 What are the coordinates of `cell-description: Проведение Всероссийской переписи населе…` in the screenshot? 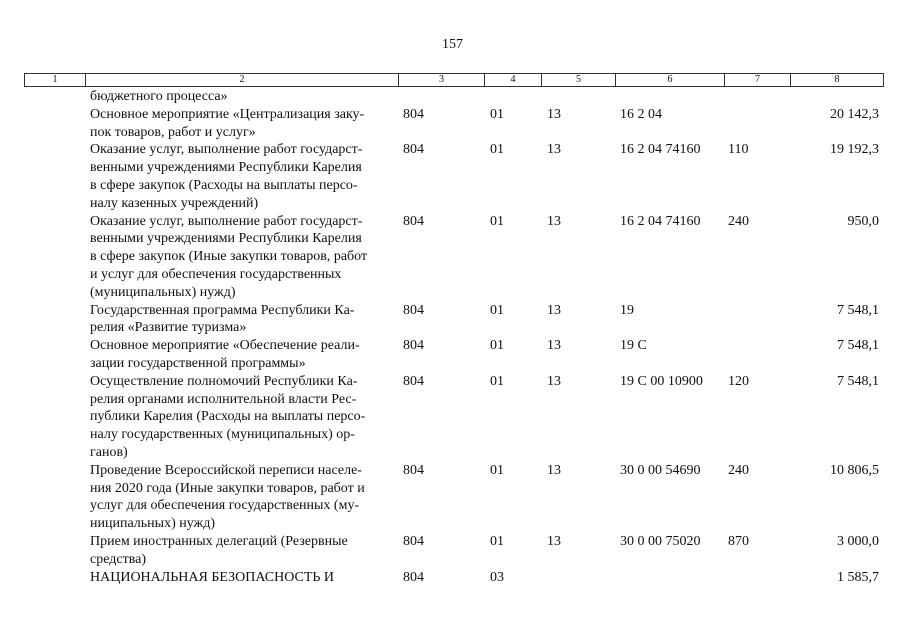 It's located at (246, 497).